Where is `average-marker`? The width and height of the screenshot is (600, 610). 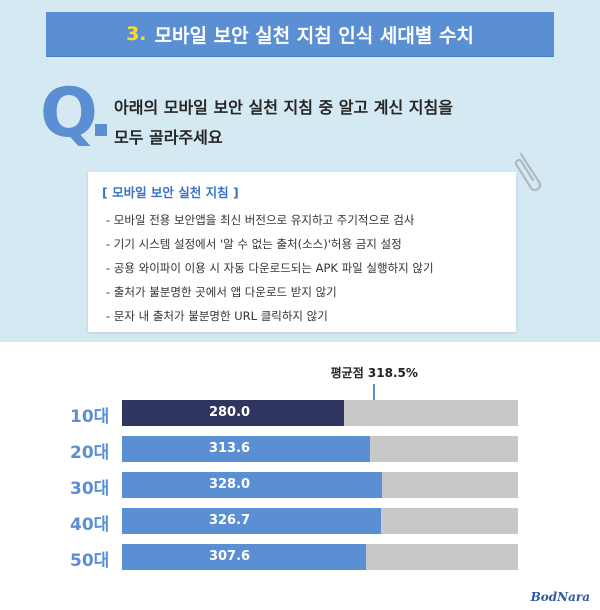
average-marker is located at coordinates (374, 392).